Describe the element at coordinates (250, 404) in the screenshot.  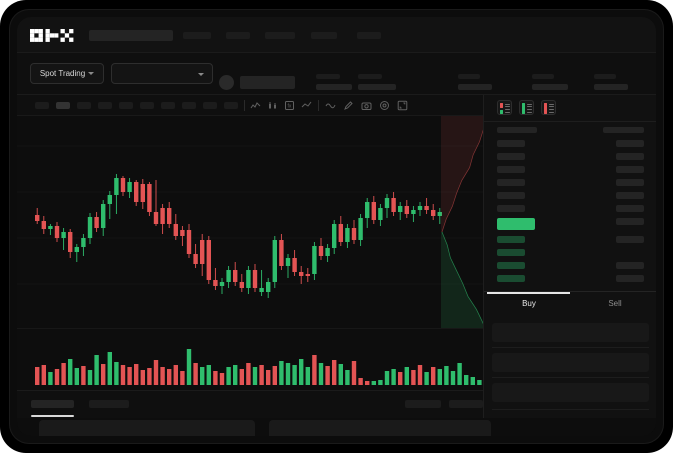
I see `orders-tab-bar` at that location.